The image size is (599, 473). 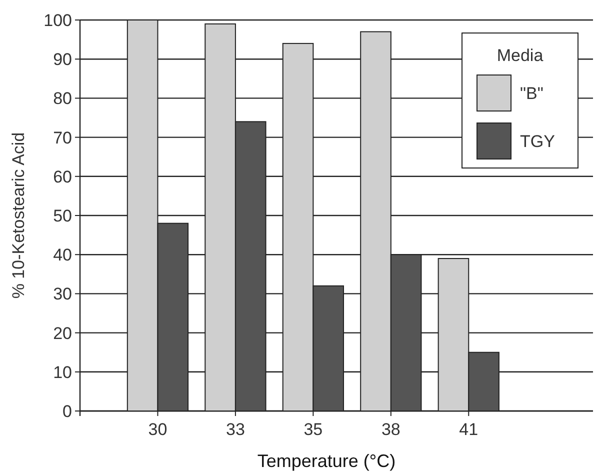 I want to click on y-tick-label: 40, so click(x=62, y=255).